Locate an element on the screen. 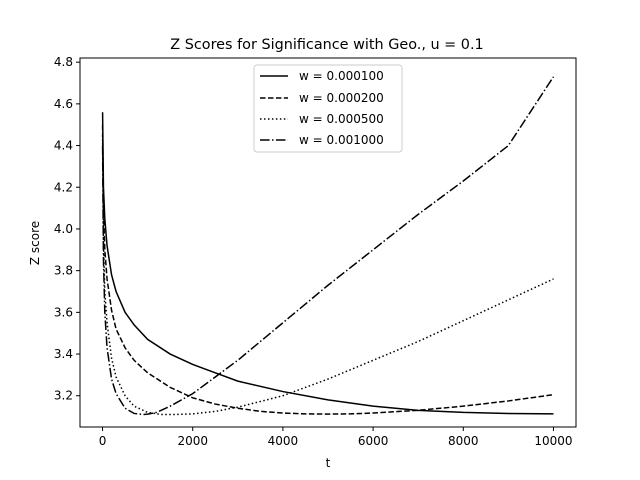 This screenshot has height=480, width=640. y-tick-label: 4.2 is located at coordinates (63, 187).